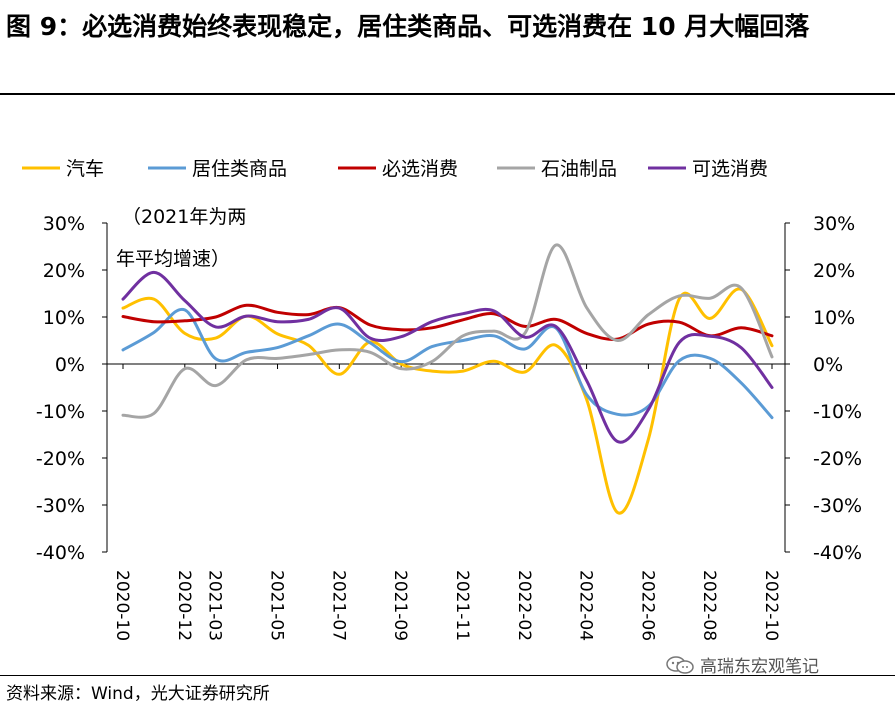 The image size is (895, 705). What do you see at coordinates (400, 605) in the screenshot?
I see `x-tick-label: 2021-09` at bounding box center [400, 605].